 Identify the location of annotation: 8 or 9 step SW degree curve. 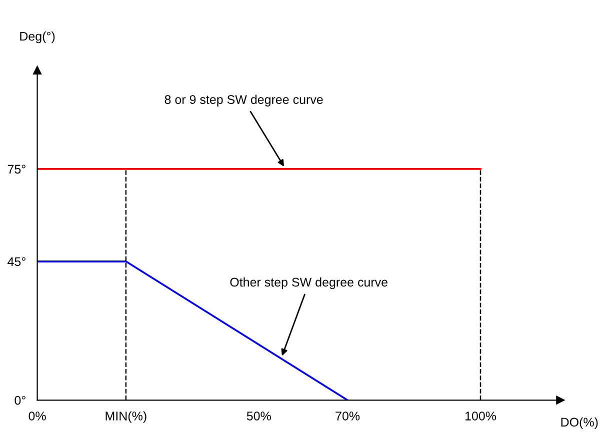
(243, 100).